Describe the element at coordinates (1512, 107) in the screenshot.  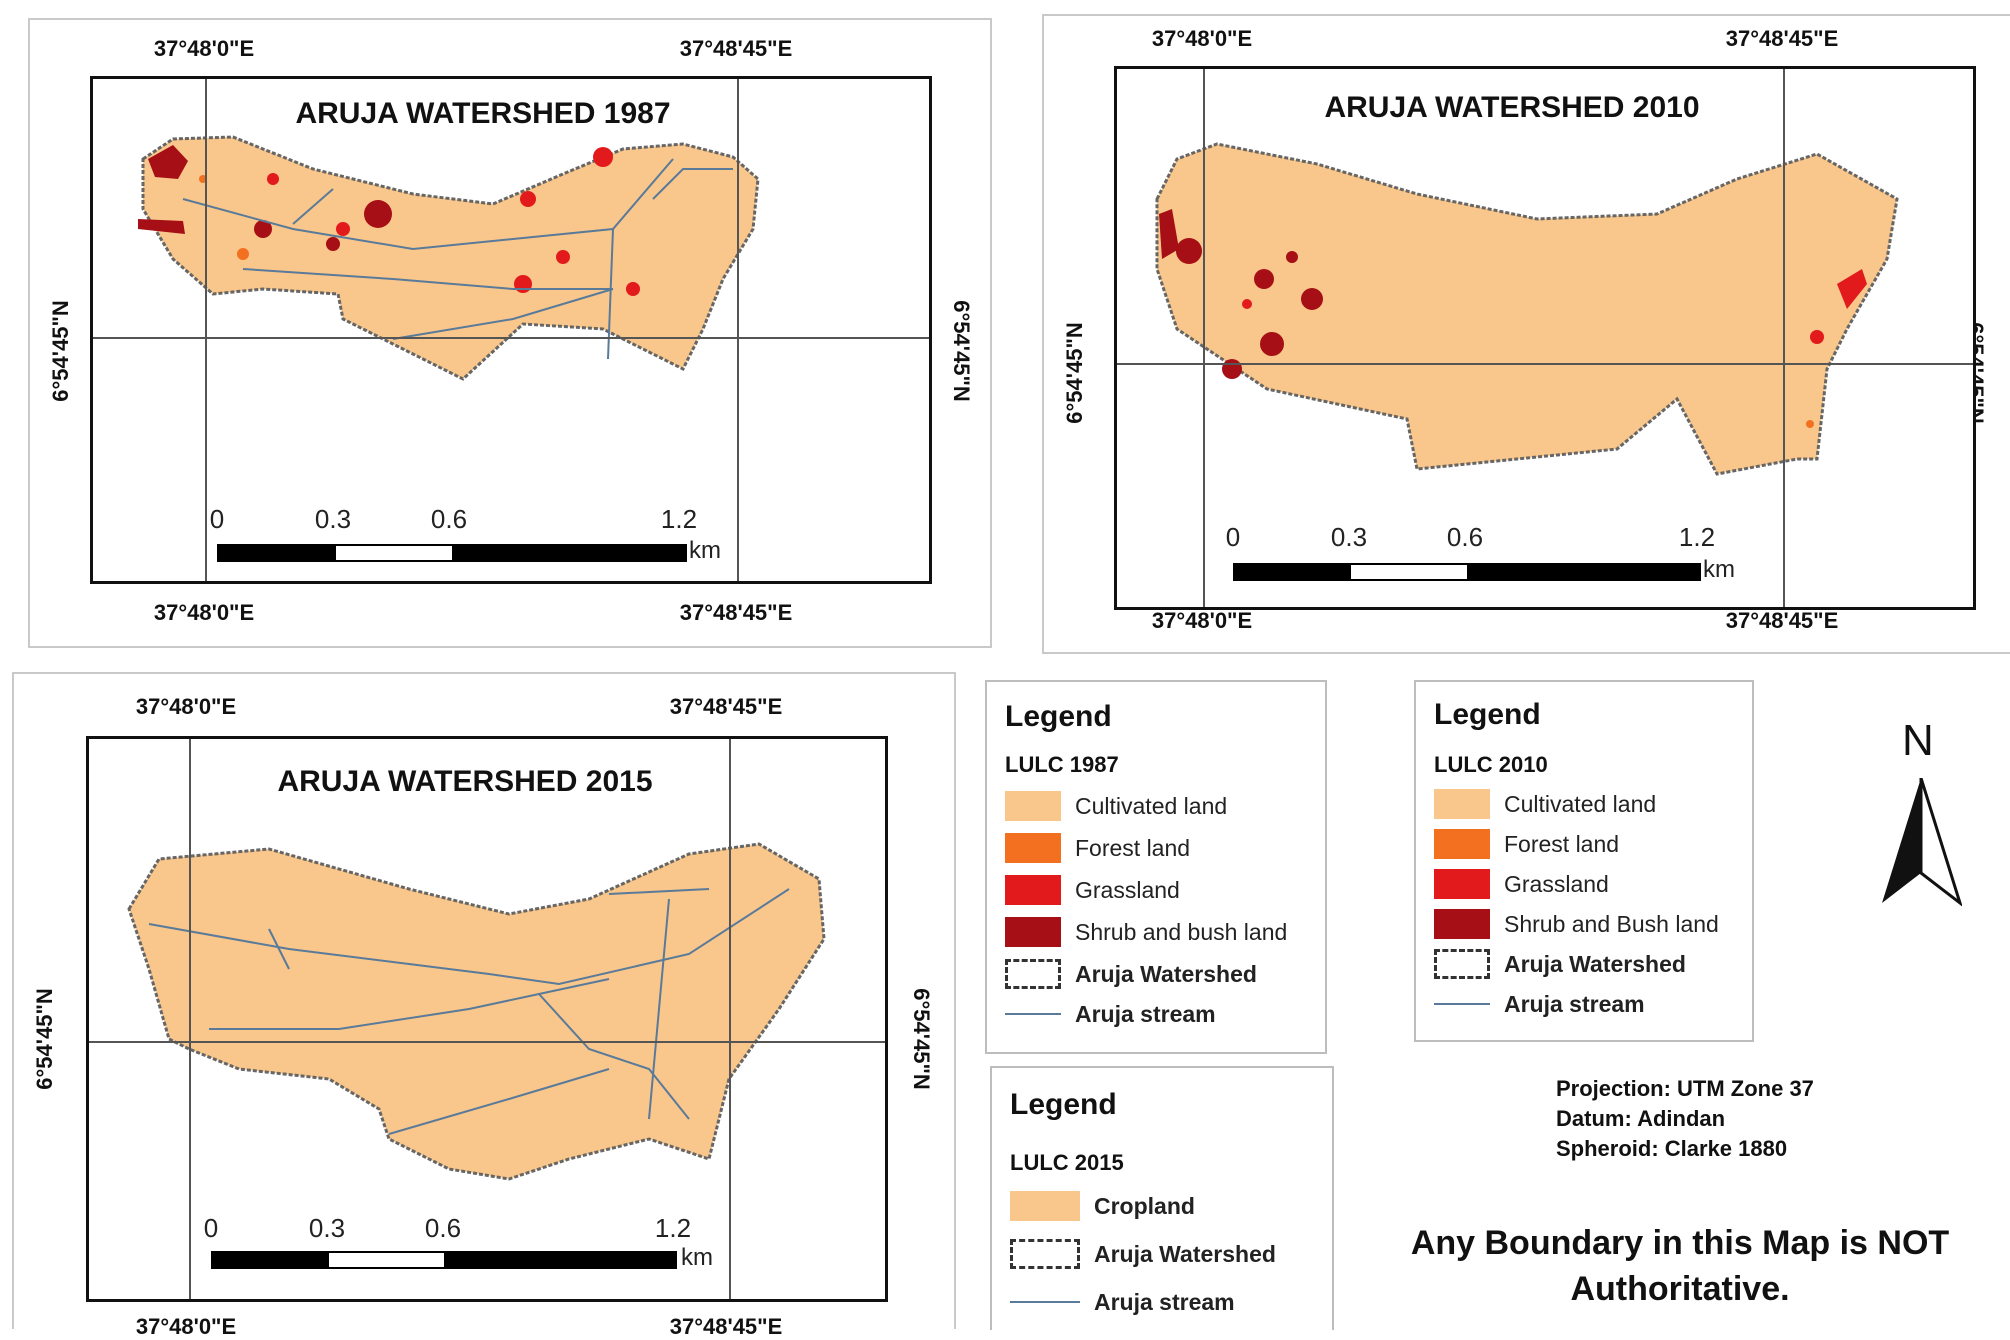
I see `map-title-2010: ARUJA WATERSHED 2010` at that location.